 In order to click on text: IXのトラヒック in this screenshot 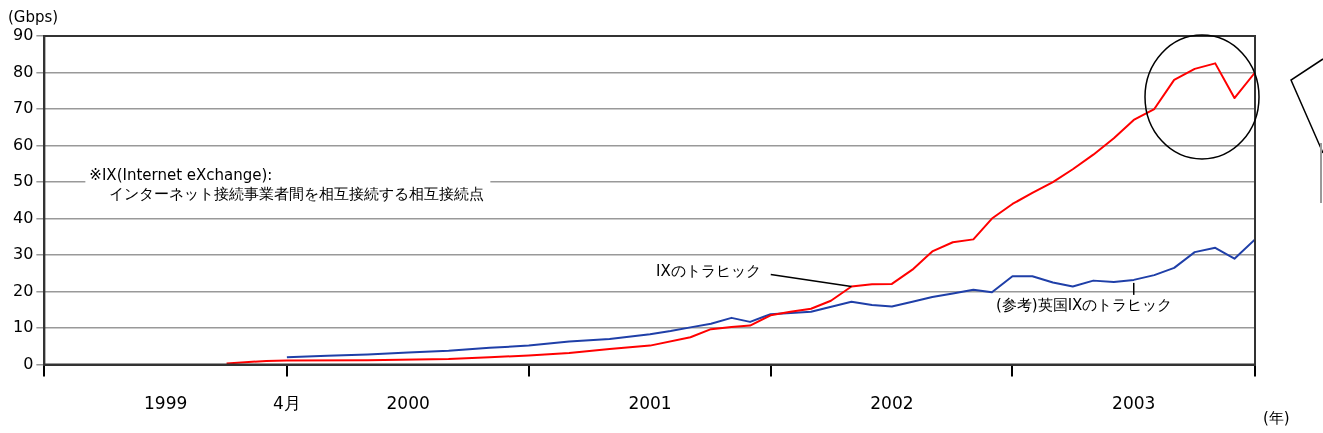, I will do `click(708, 271)`.